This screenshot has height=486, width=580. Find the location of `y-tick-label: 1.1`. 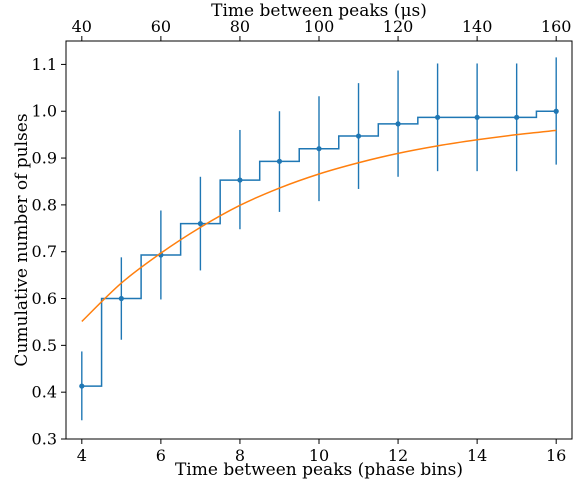

y-tick-label: 1.1 is located at coordinates (44, 64).